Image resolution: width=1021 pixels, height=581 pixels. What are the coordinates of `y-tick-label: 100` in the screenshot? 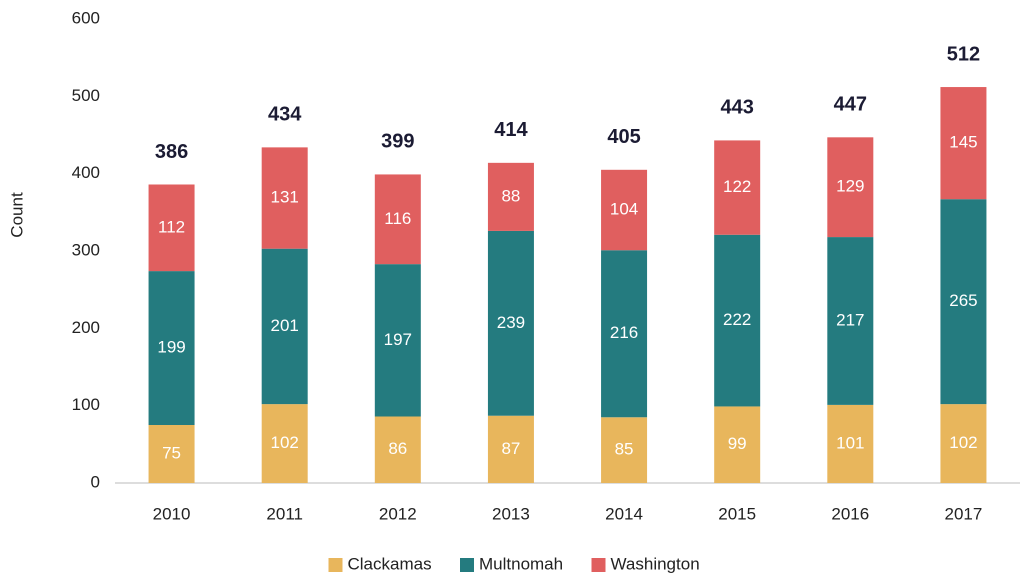 It's located at (86, 404).